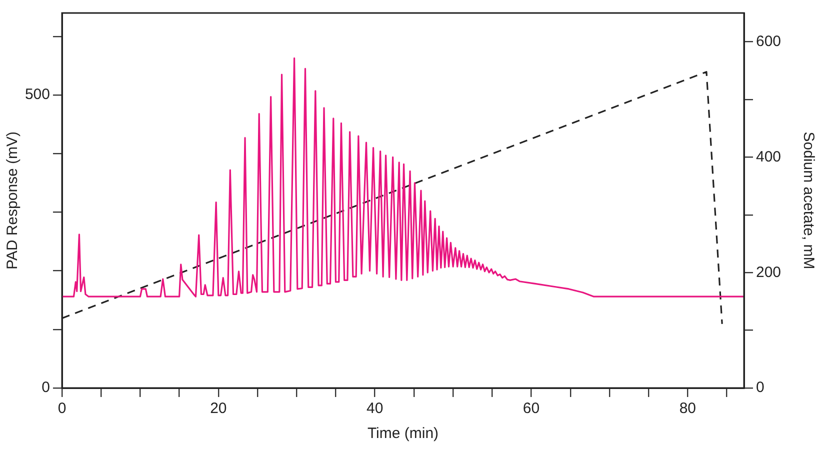 The height and width of the screenshot is (451, 821). I want to click on x-tick-label: 80, so click(687, 409).